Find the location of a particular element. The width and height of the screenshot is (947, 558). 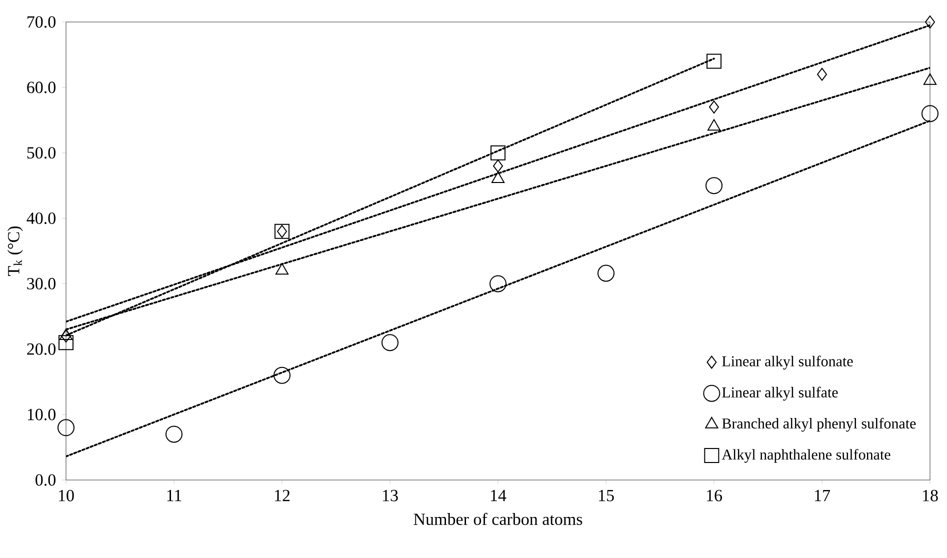

x-tick-label: 17 is located at coordinates (822, 496).